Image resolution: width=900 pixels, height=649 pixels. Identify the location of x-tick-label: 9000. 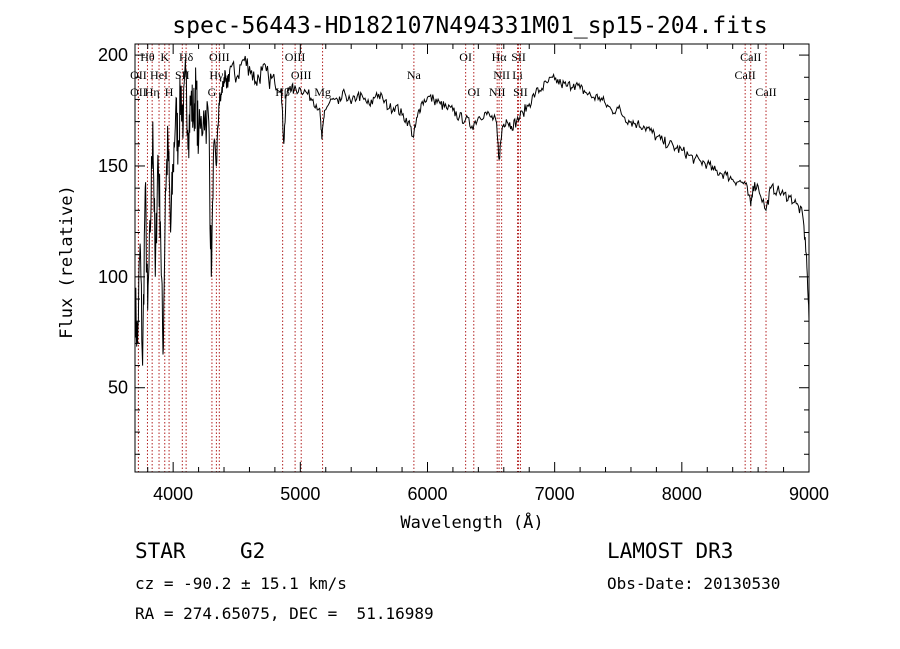
(809, 494).